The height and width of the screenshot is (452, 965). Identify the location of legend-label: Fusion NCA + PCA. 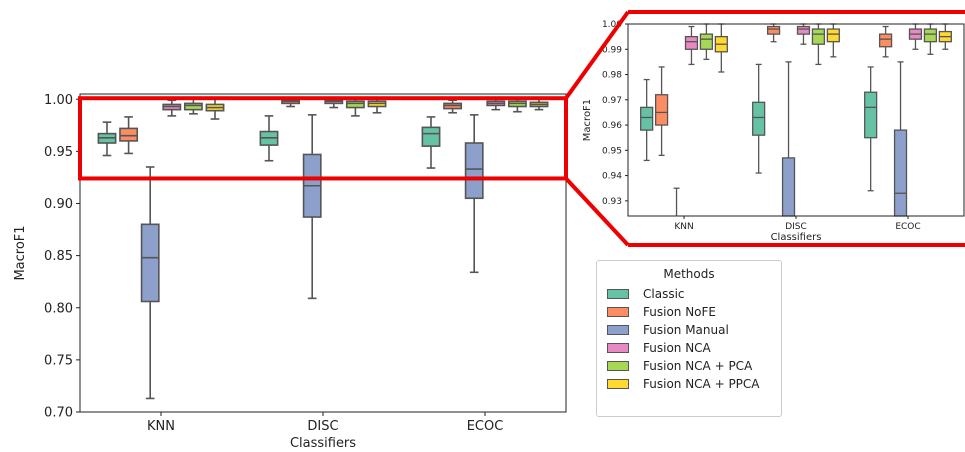
(698, 366).